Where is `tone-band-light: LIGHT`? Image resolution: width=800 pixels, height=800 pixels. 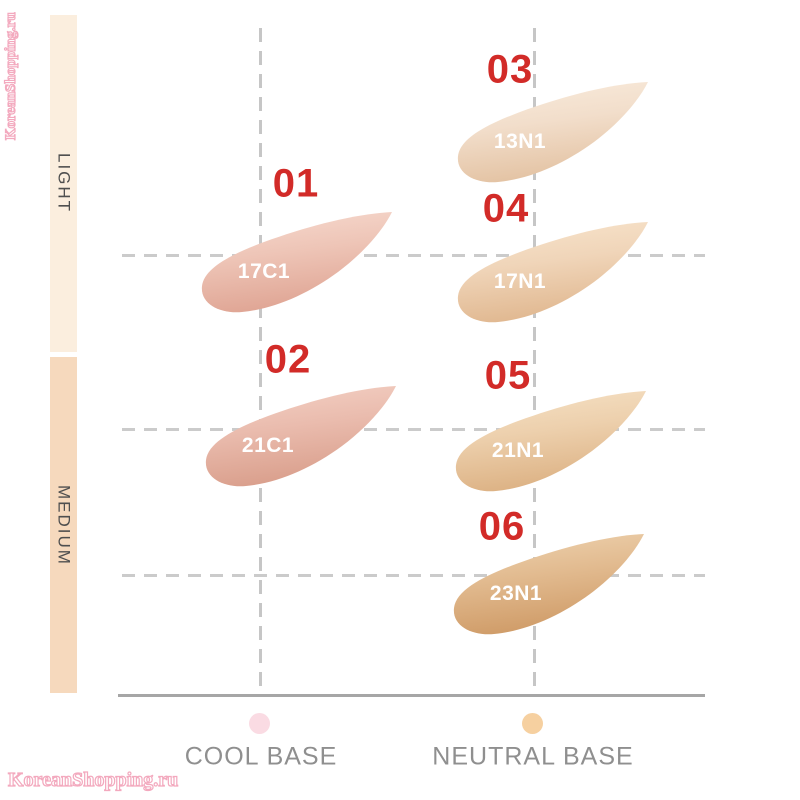 tone-band-light: LIGHT is located at coordinates (63, 183).